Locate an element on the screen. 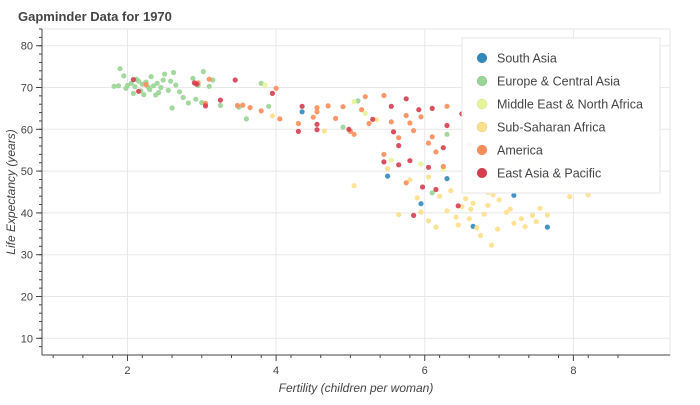  y-tick-label: 70 is located at coordinates (27, 89).